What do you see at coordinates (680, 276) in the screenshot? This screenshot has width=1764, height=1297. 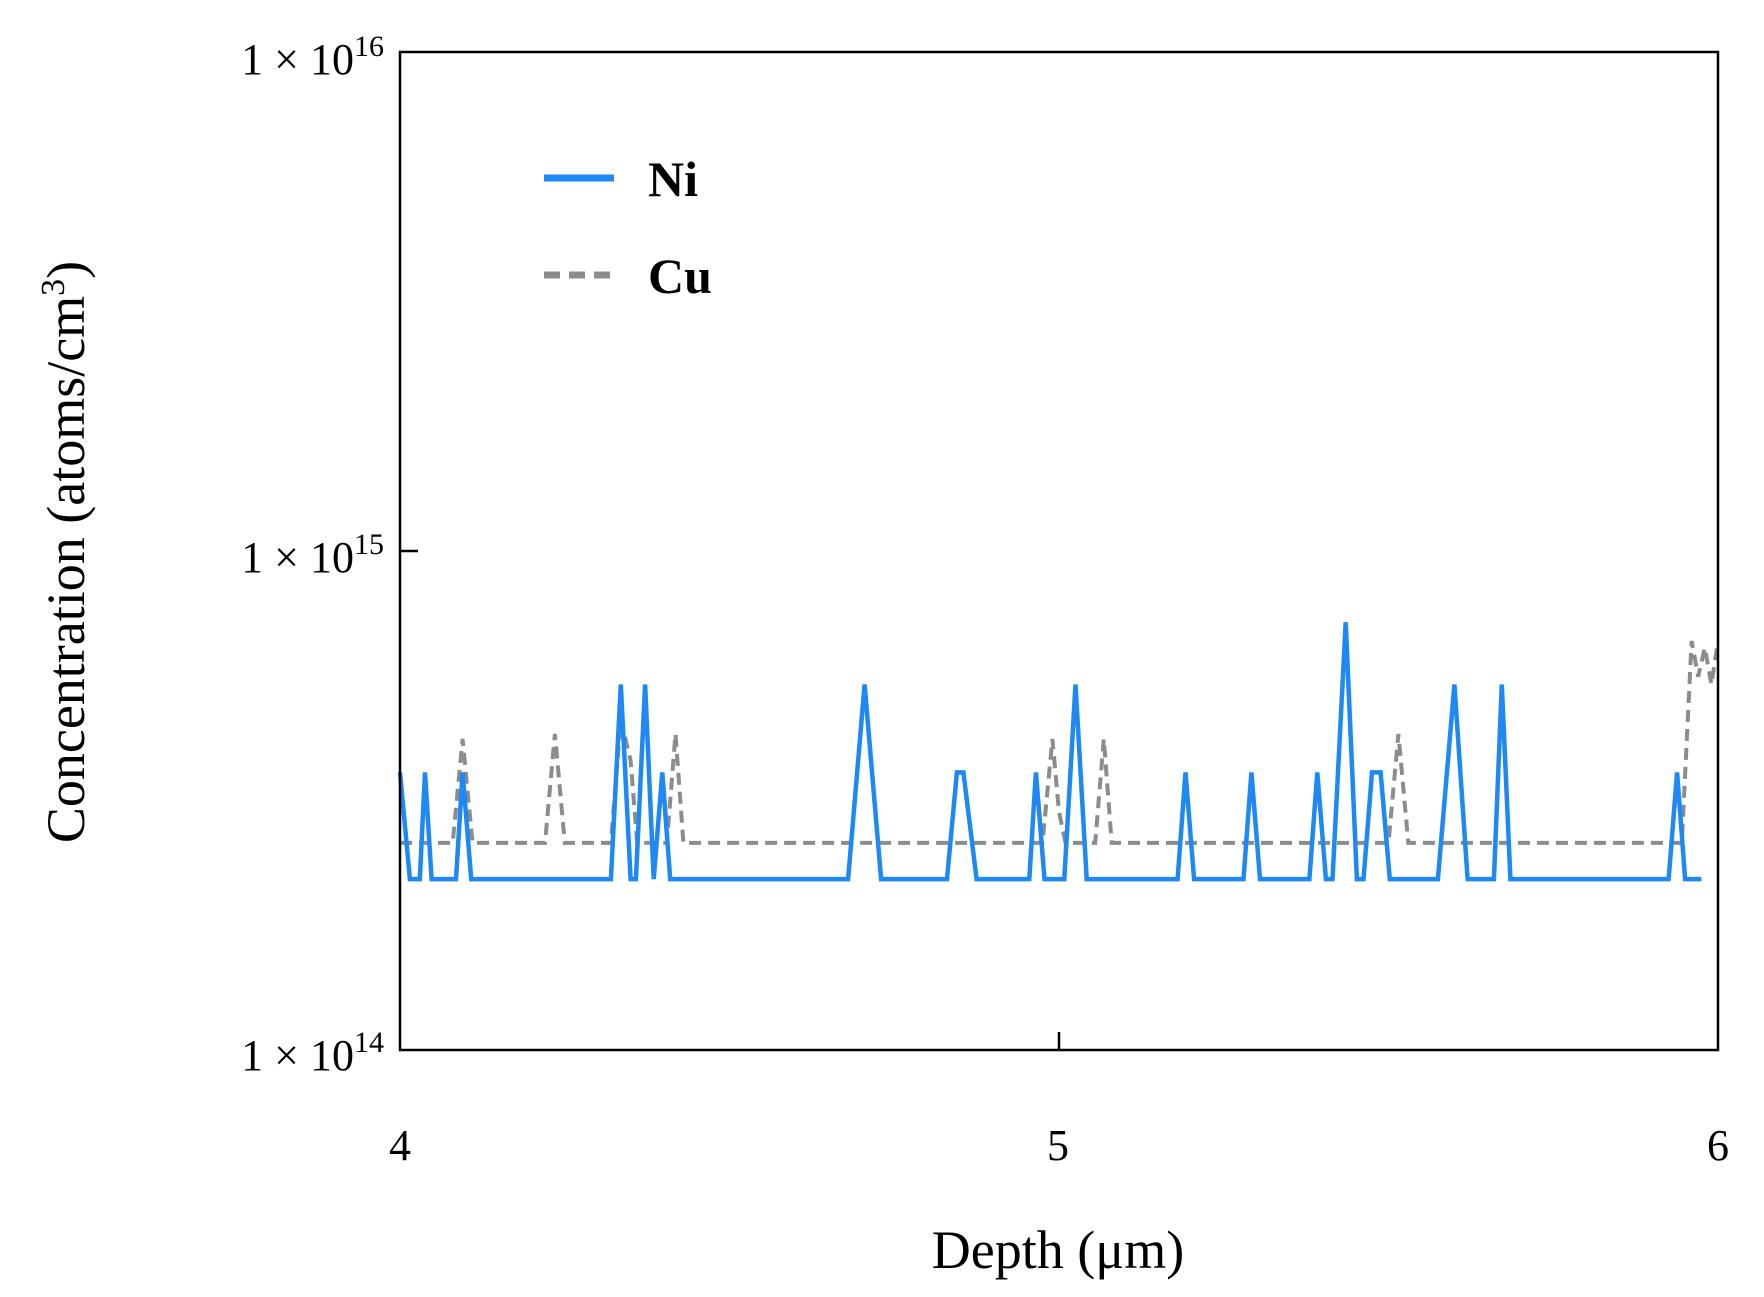 I see `legend-label-cu: Cu` at bounding box center [680, 276].